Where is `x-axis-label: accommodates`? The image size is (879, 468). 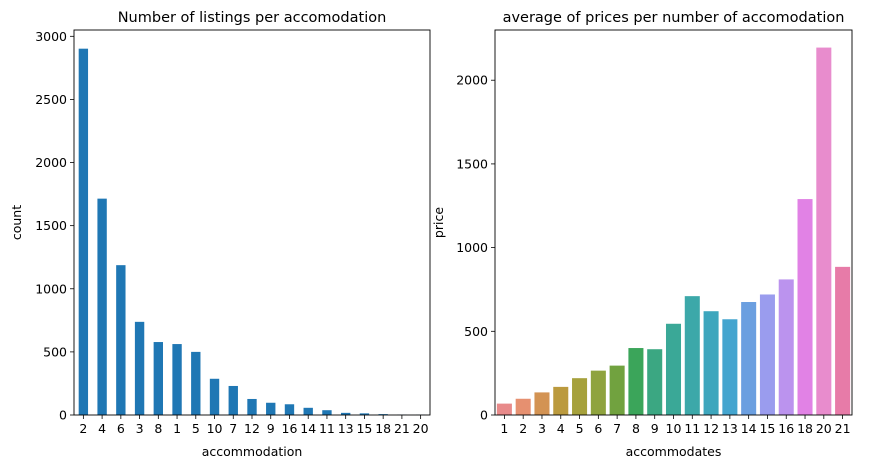 x-axis-label: accommodates is located at coordinates (674, 451).